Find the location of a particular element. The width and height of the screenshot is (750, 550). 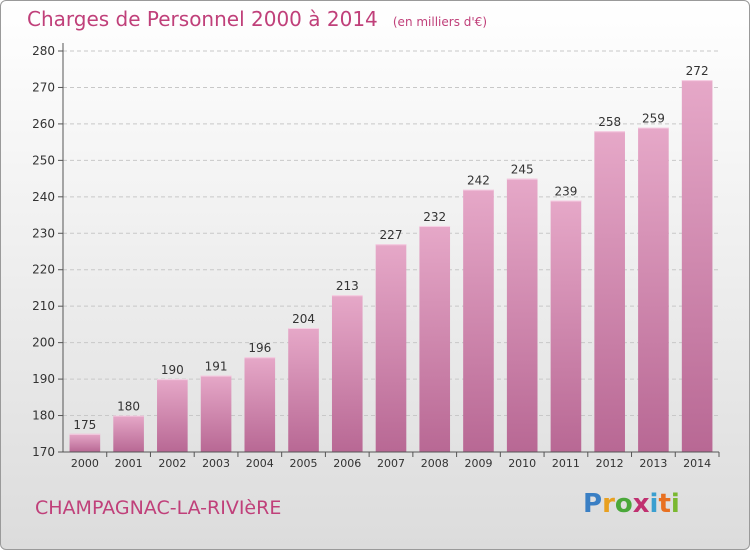

data-label: 272 is located at coordinates (697, 71).